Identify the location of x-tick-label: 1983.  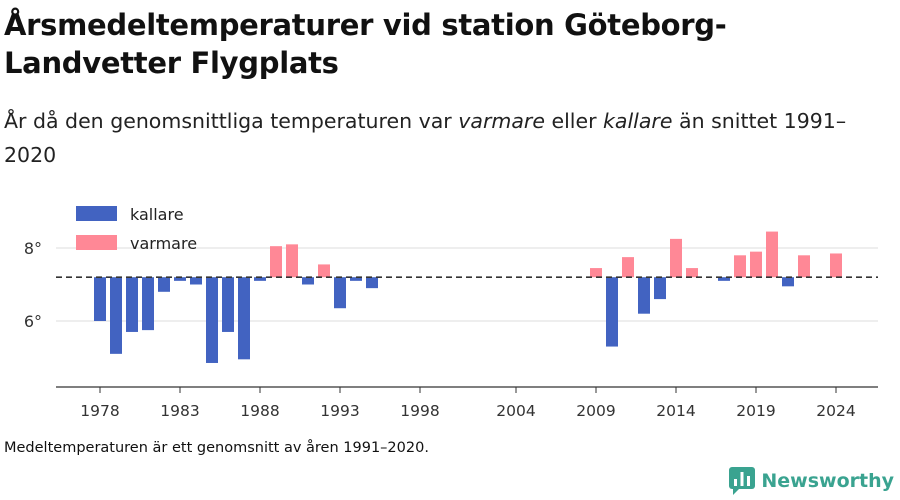
(179, 411).